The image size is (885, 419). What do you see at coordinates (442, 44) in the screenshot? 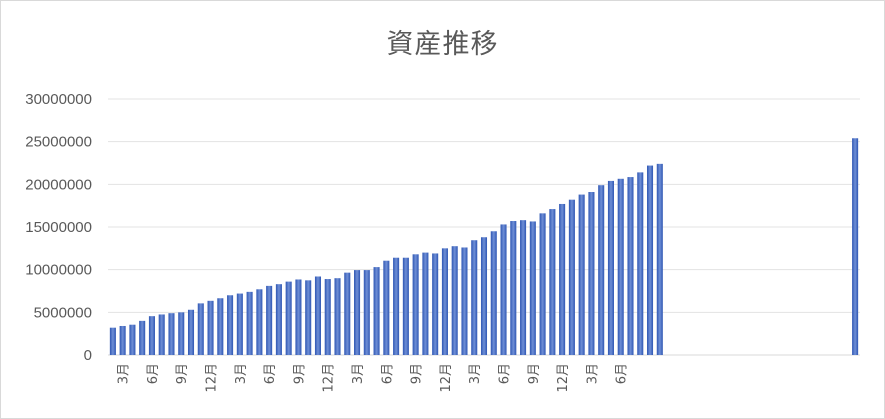
I see `chart-title: 資産推移` at bounding box center [442, 44].